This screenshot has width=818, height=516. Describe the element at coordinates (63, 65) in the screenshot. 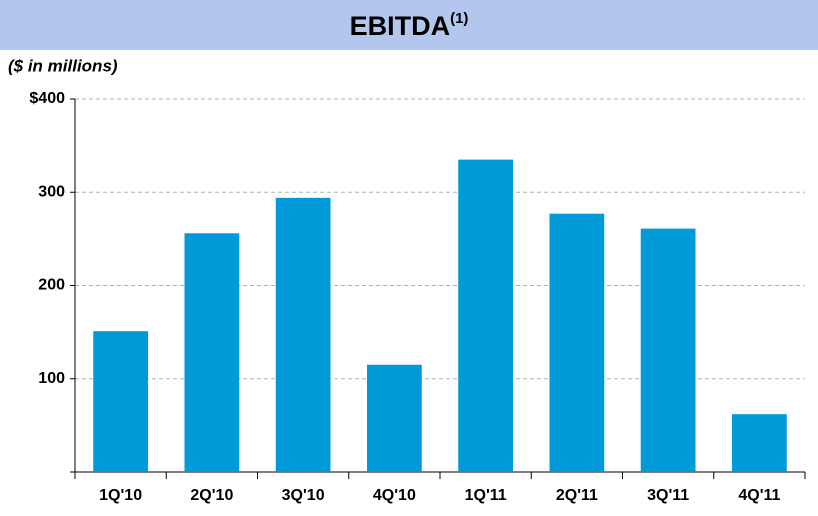

I see `subtitle: ($ in millions)` at that location.